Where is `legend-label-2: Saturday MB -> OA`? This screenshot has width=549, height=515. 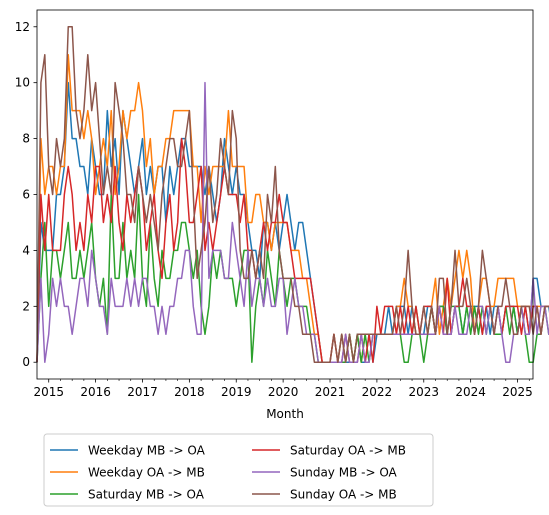 legend-label-2: Saturday MB -> OA is located at coordinates (146, 495).